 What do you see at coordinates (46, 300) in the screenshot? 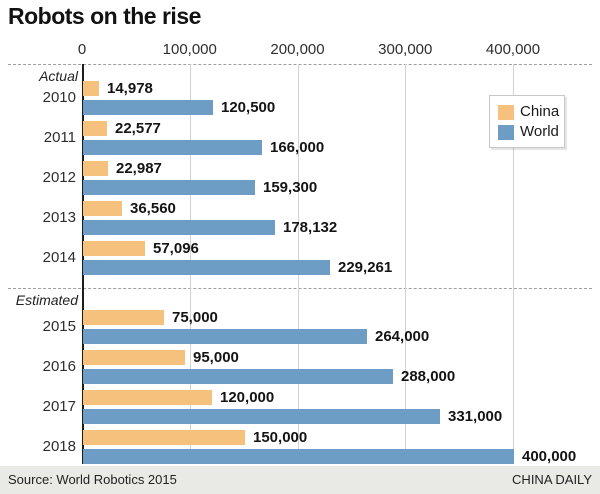
I see `section-label-estimated: Estimated` at bounding box center [46, 300].